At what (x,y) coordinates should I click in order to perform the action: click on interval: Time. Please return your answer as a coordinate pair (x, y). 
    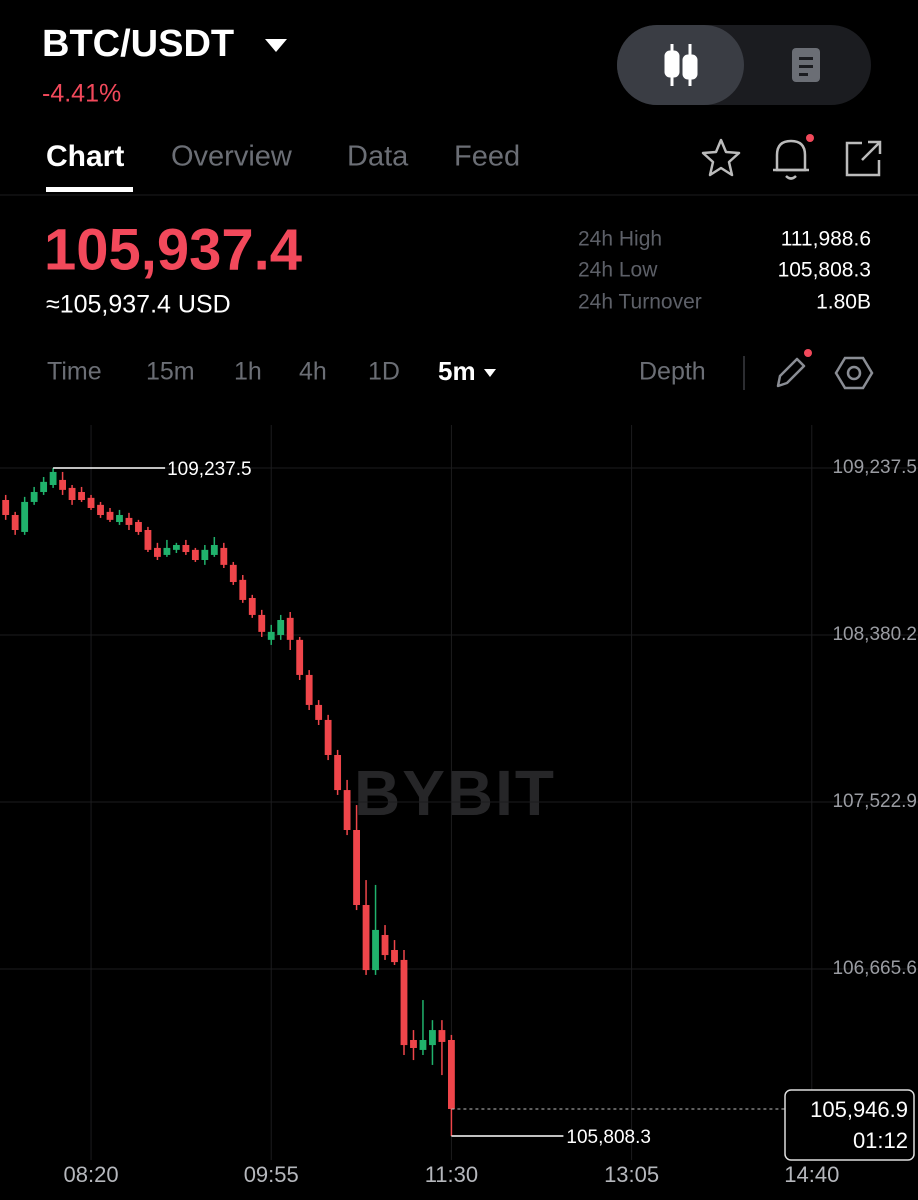
    Looking at the image, I should click on (74, 372).